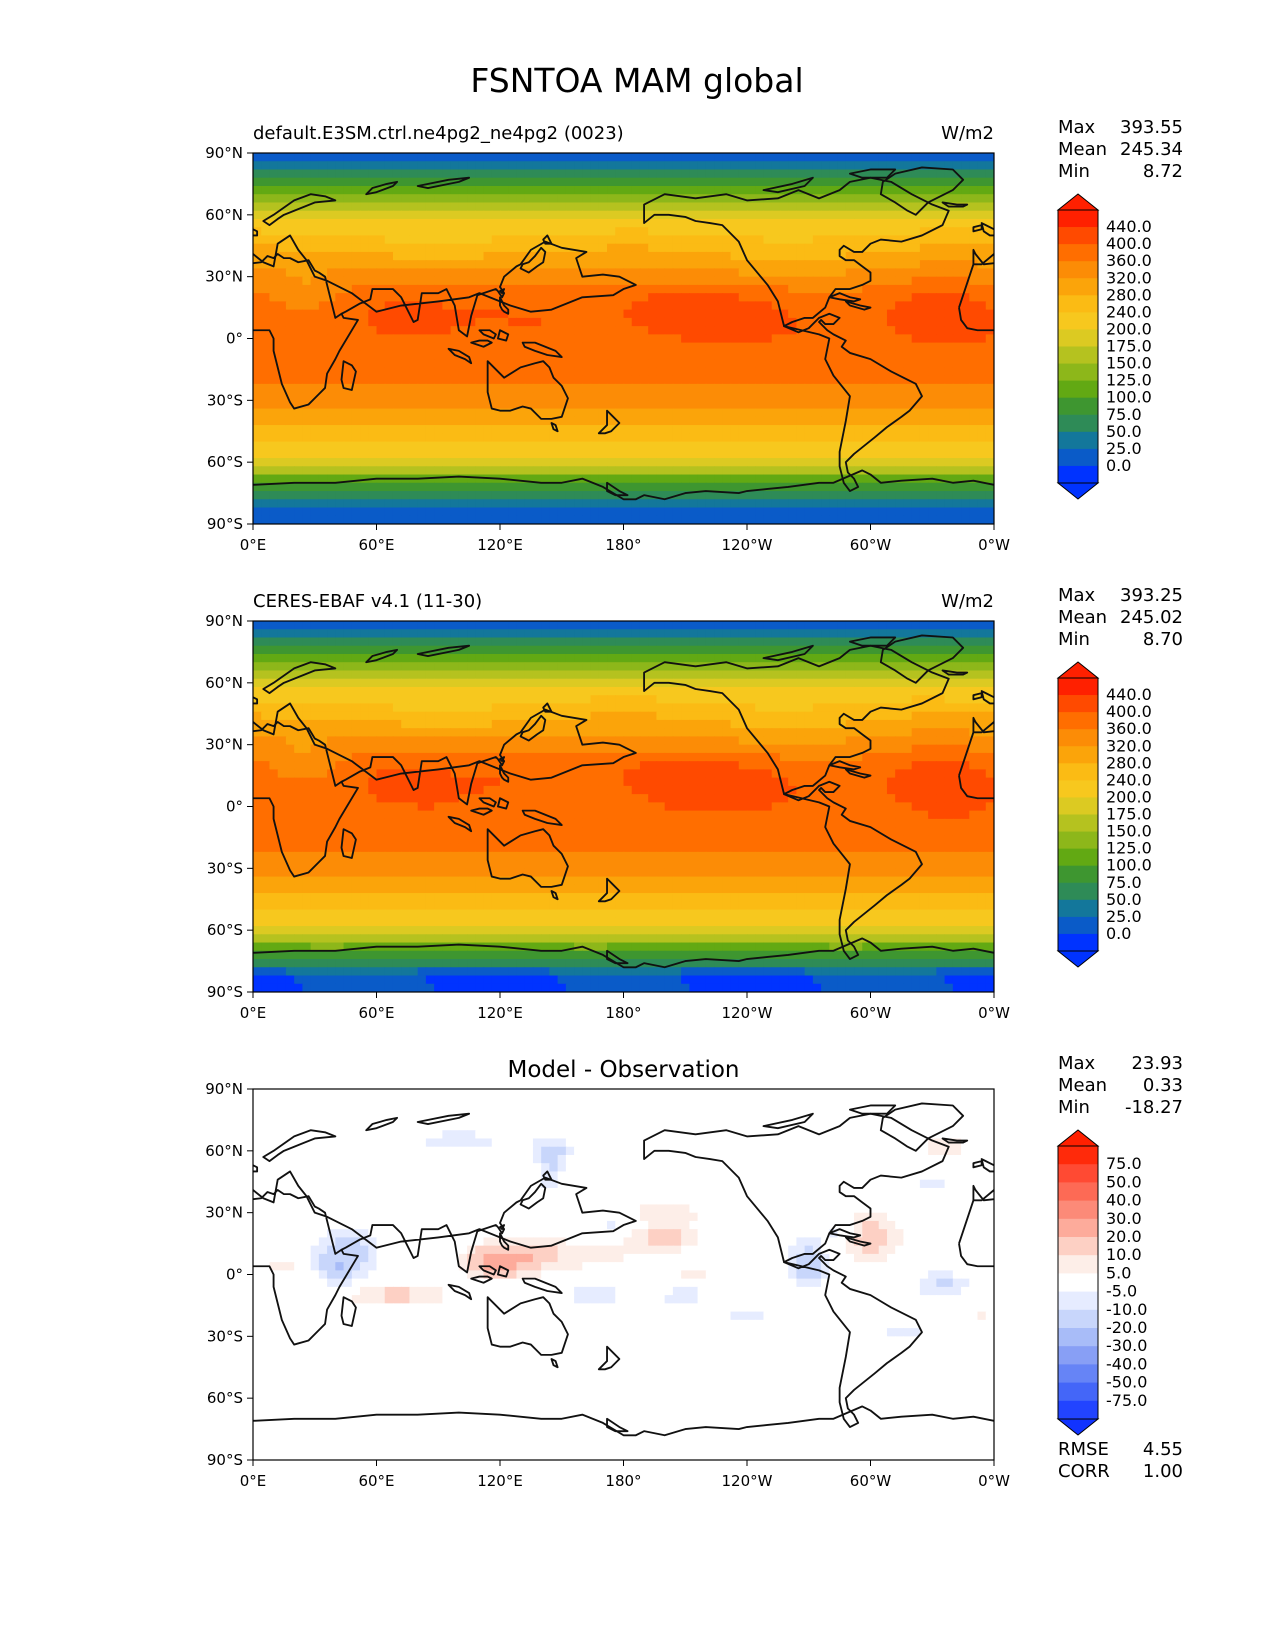  I want to click on colorbar-label: 440.0, so click(1129, 694).